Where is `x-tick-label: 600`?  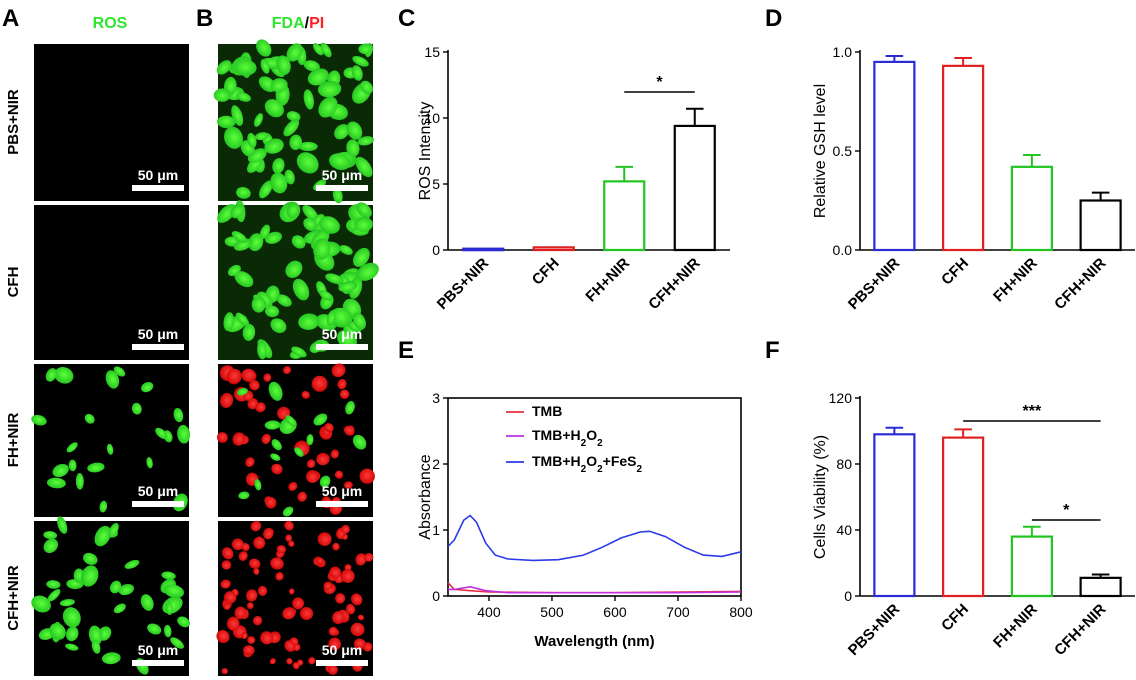
x-tick-label: 600 is located at coordinates (615, 612).